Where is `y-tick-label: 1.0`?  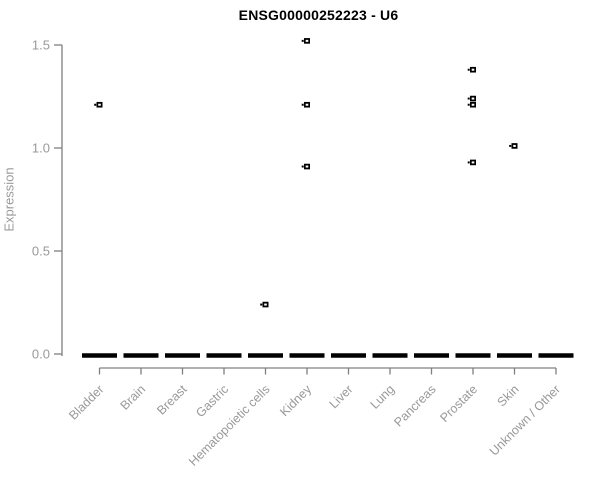
y-tick-label: 1.0 is located at coordinates (41, 148).